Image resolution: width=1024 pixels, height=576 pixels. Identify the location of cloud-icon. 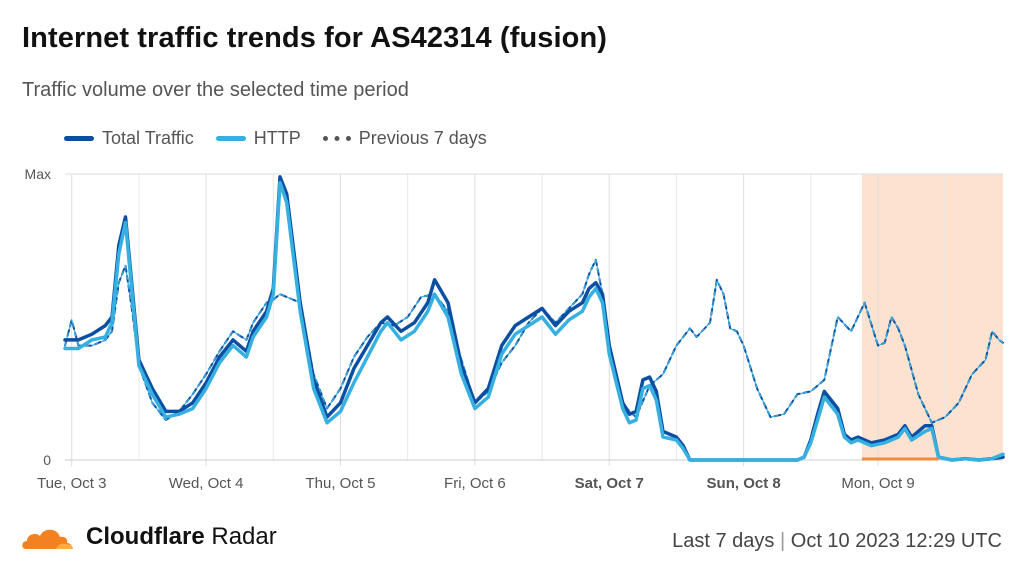
(47, 539).